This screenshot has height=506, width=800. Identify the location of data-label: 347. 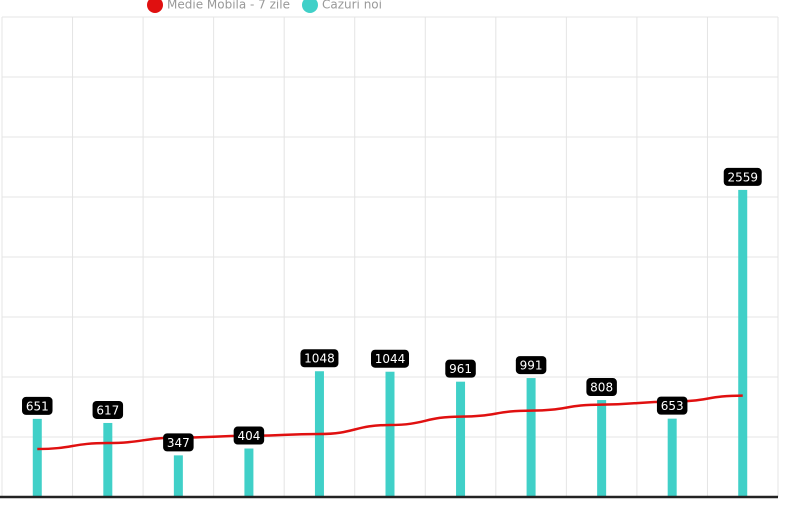
(178, 443).